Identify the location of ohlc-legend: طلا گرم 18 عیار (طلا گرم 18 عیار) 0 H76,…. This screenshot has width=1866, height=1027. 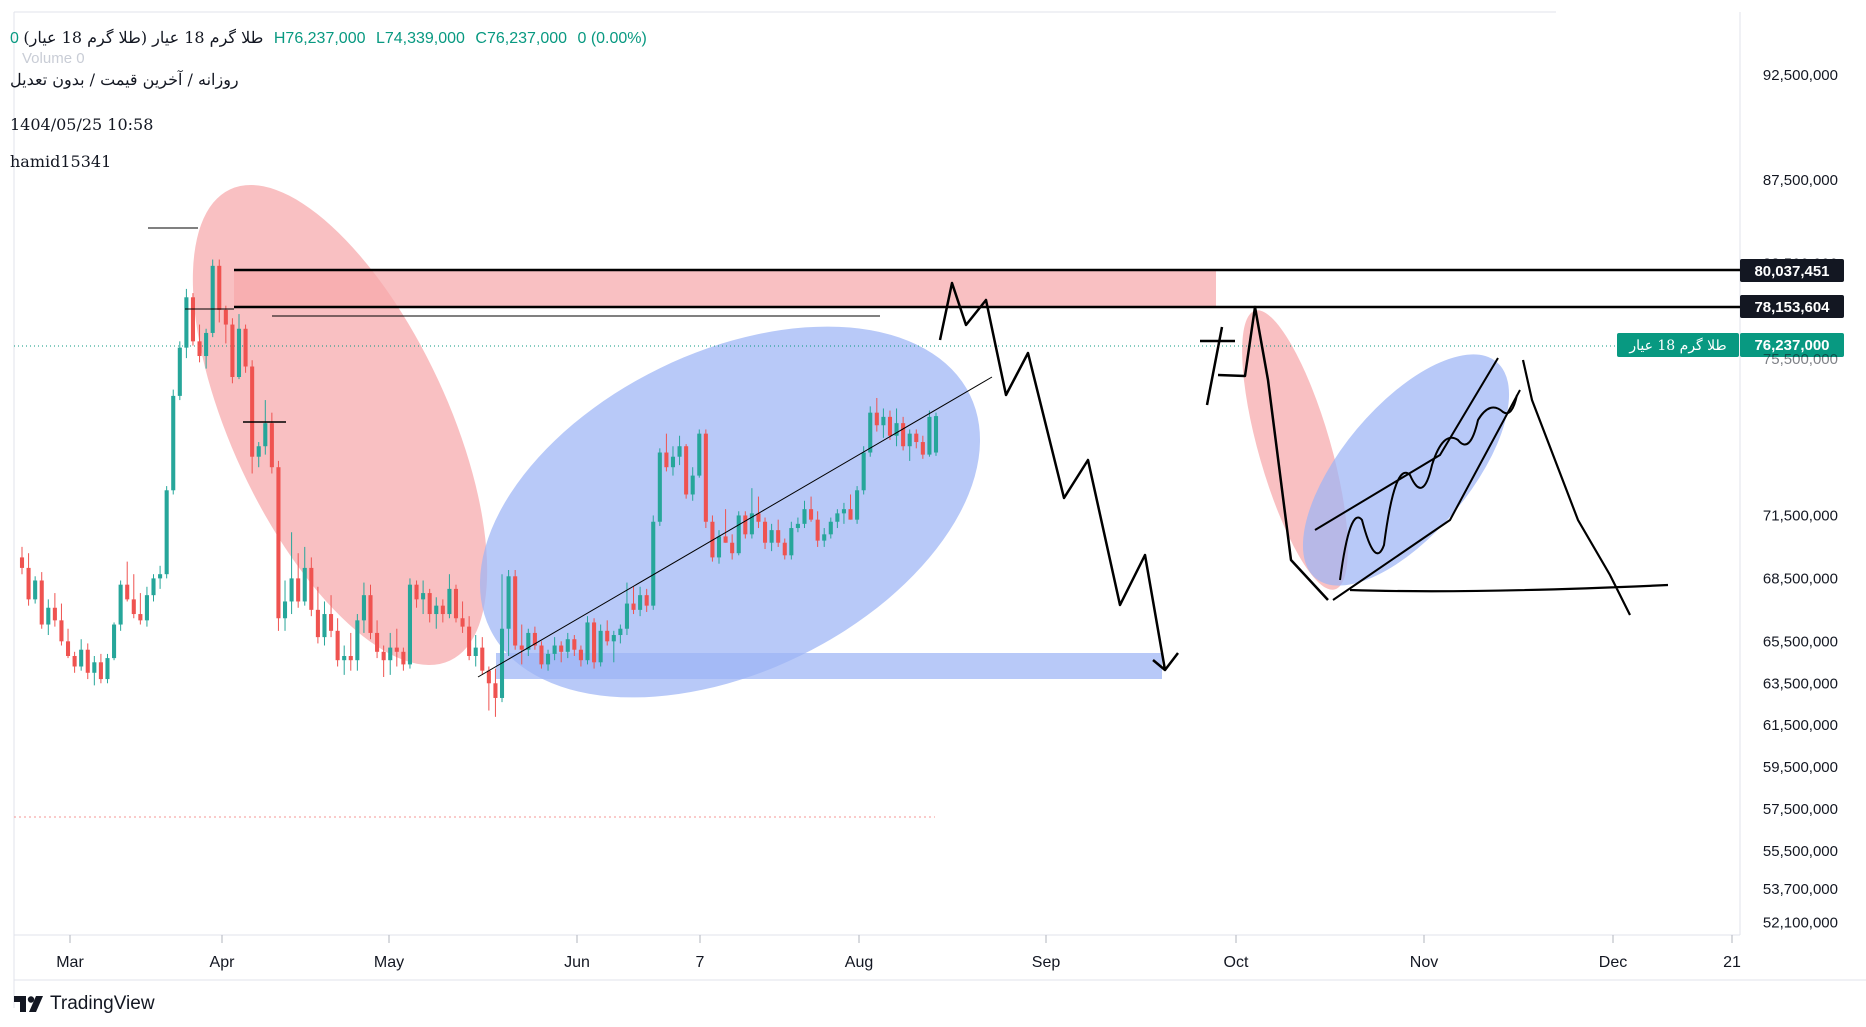
(328, 38).